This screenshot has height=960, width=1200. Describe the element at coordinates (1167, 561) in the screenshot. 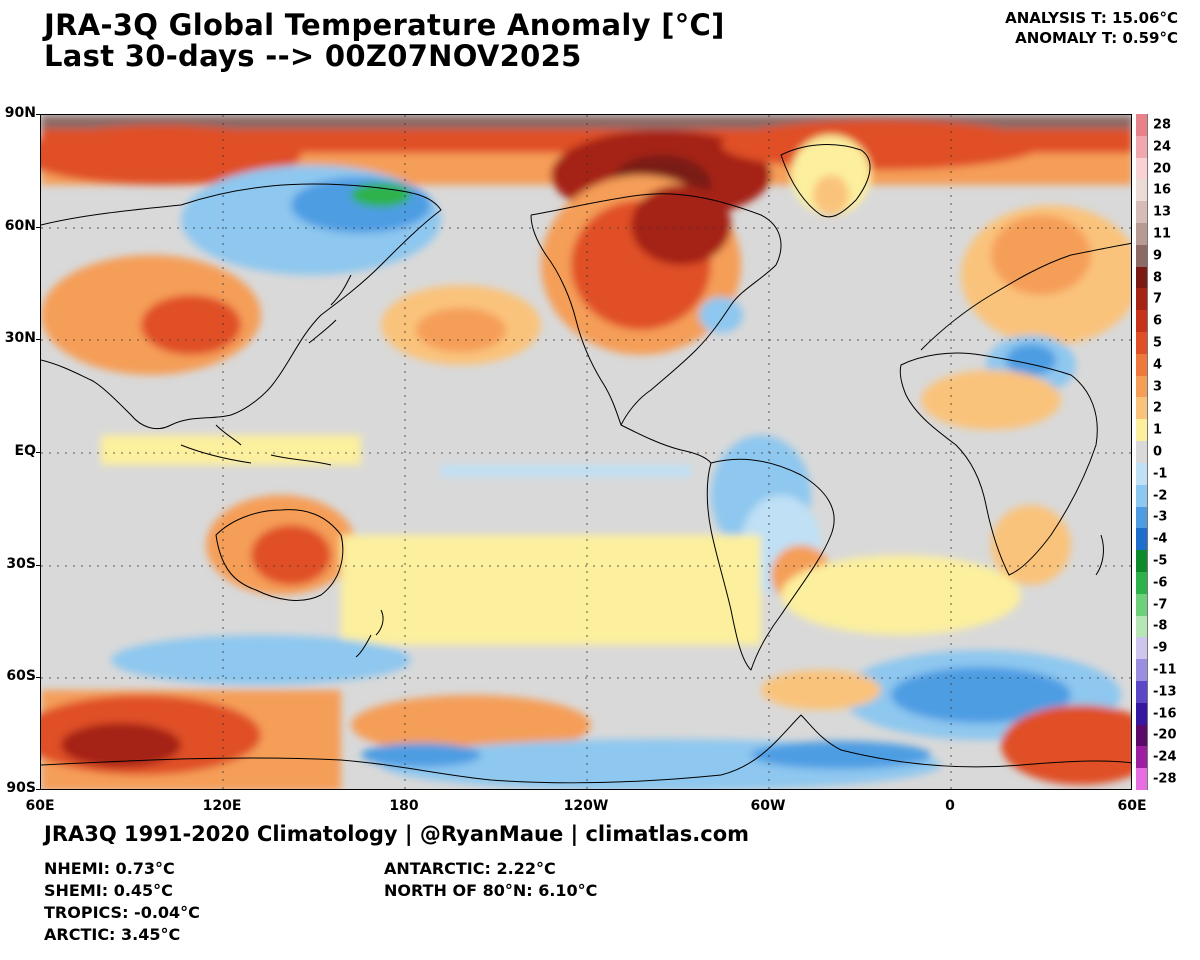

I see `colorbar-level: -5` at that location.